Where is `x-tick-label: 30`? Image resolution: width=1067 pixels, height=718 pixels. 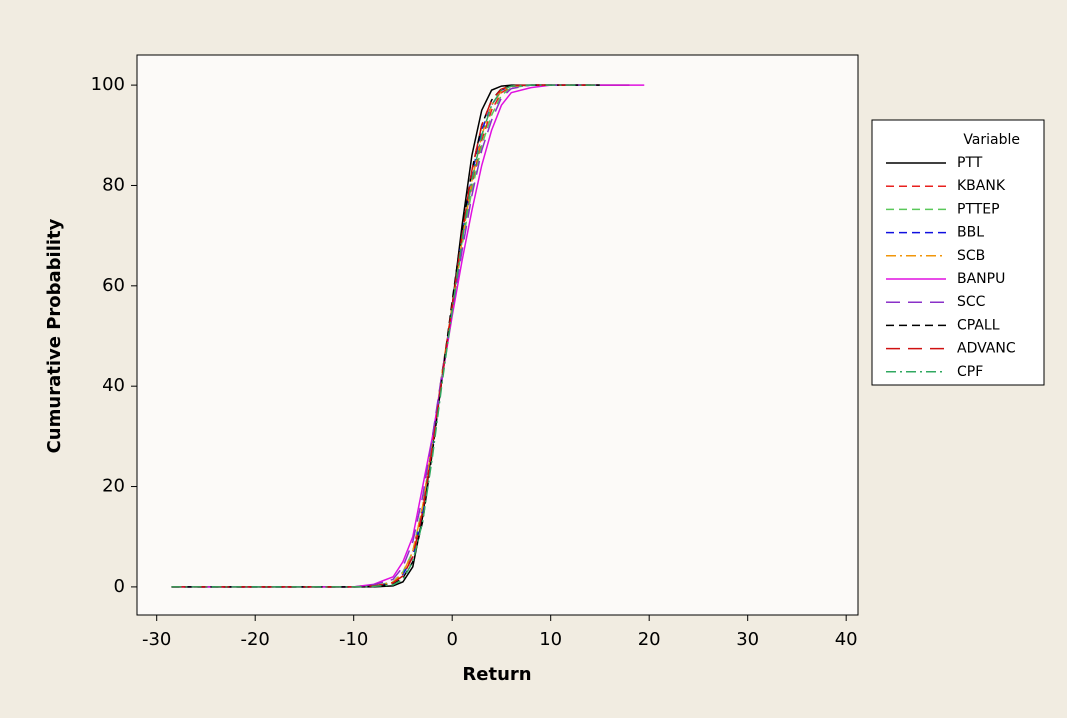 x-tick-label: 30 is located at coordinates (747, 639).